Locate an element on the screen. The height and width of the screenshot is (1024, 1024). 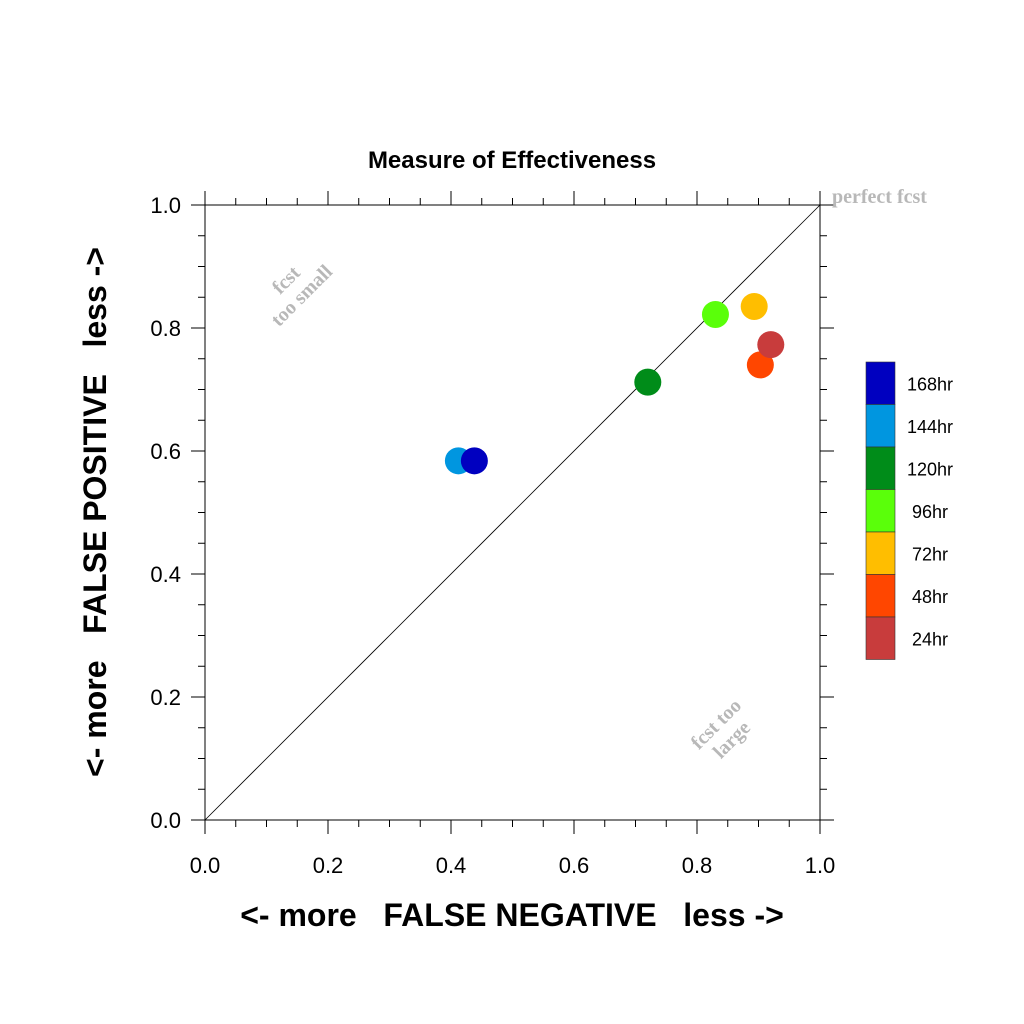
y-axis-label: <- more FALSE POSITIVE less -> is located at coordinates (95, 512).